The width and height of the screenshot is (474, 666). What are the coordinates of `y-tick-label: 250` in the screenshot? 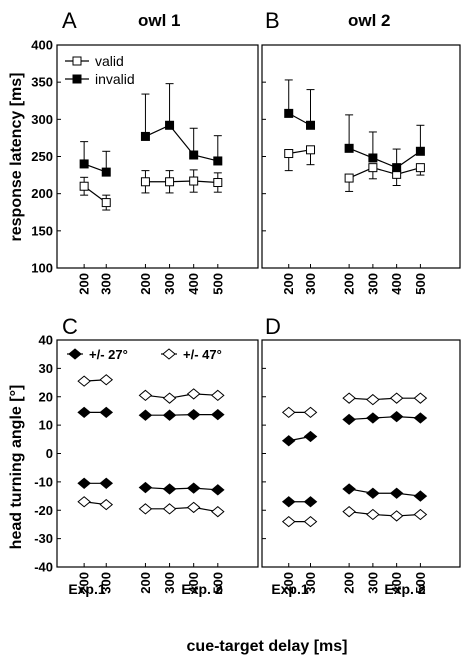 It's located at (42, 156).